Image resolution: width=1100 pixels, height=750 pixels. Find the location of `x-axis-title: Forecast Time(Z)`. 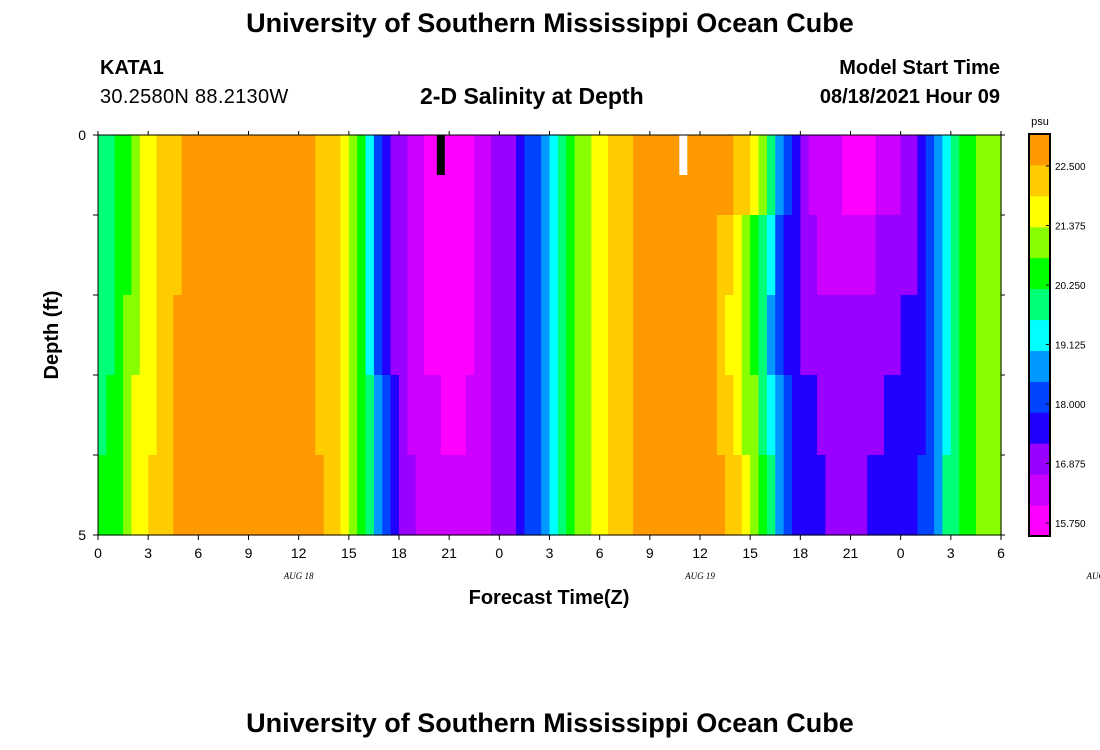

x-axis-title: Forecast Time(Z) is located at coordinates (549, 598).